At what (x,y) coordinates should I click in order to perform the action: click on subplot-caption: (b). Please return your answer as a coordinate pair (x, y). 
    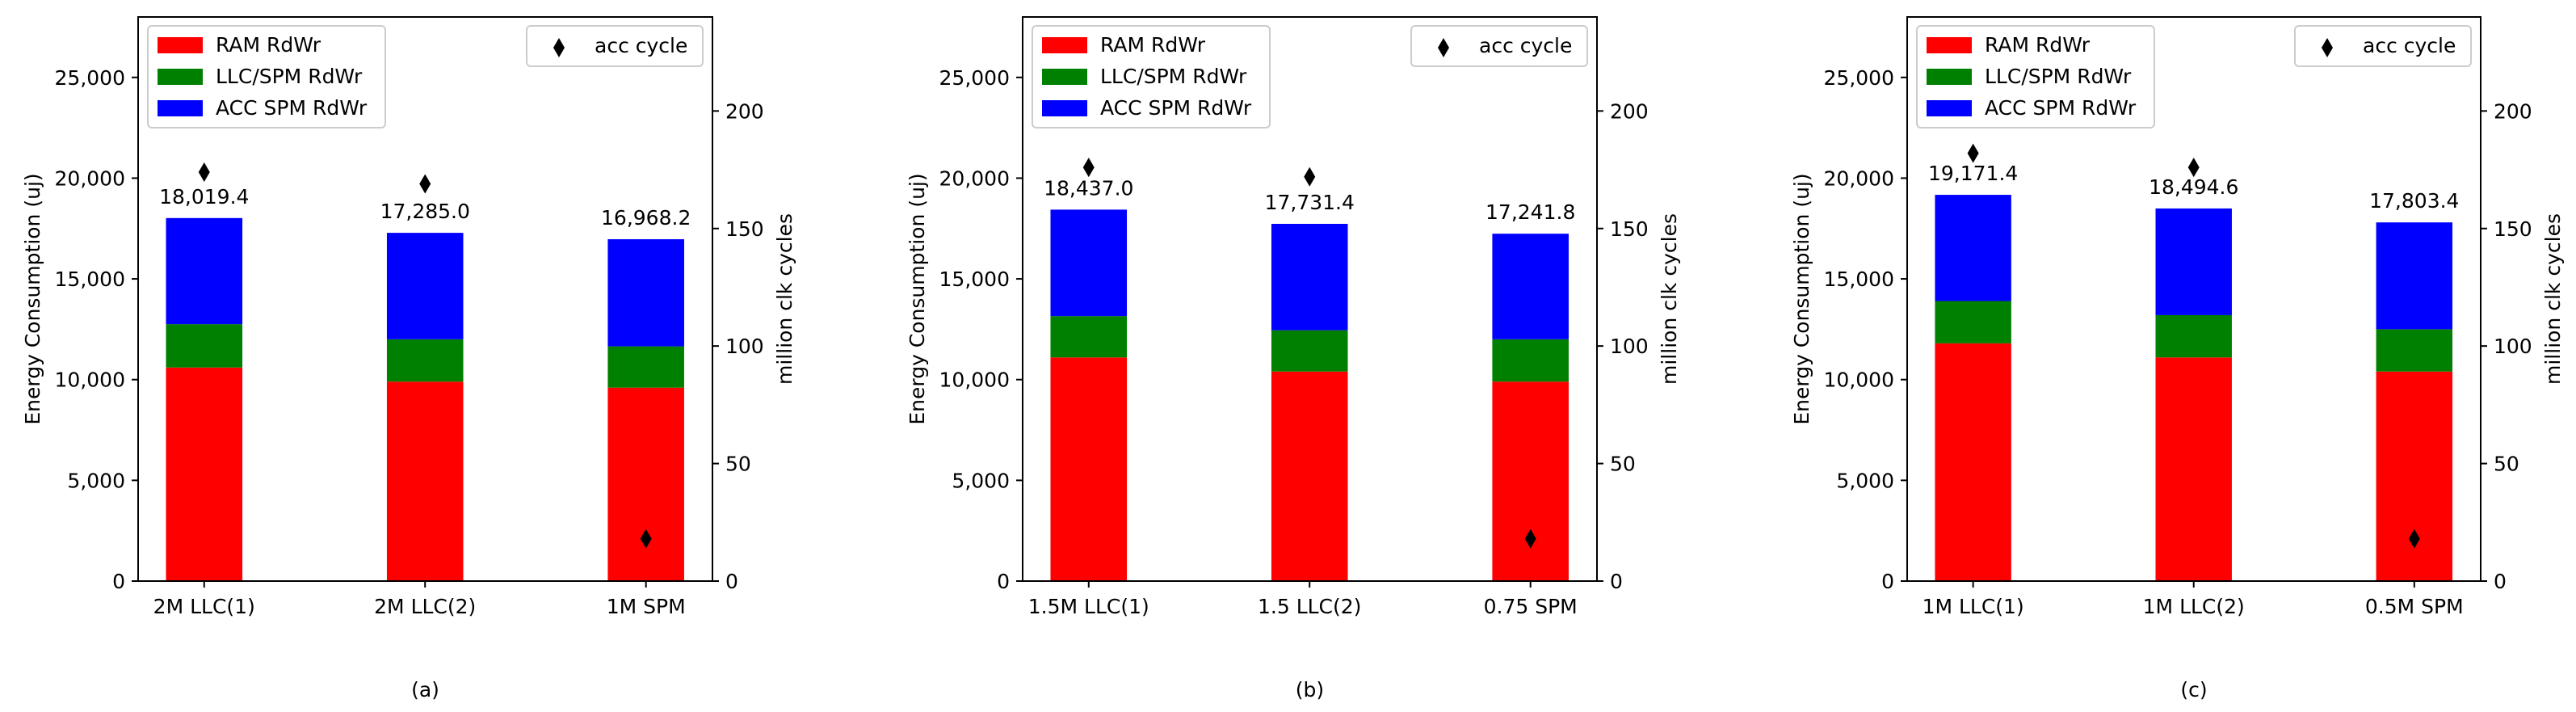
    Looking at the image, I should click on (1310, 689).